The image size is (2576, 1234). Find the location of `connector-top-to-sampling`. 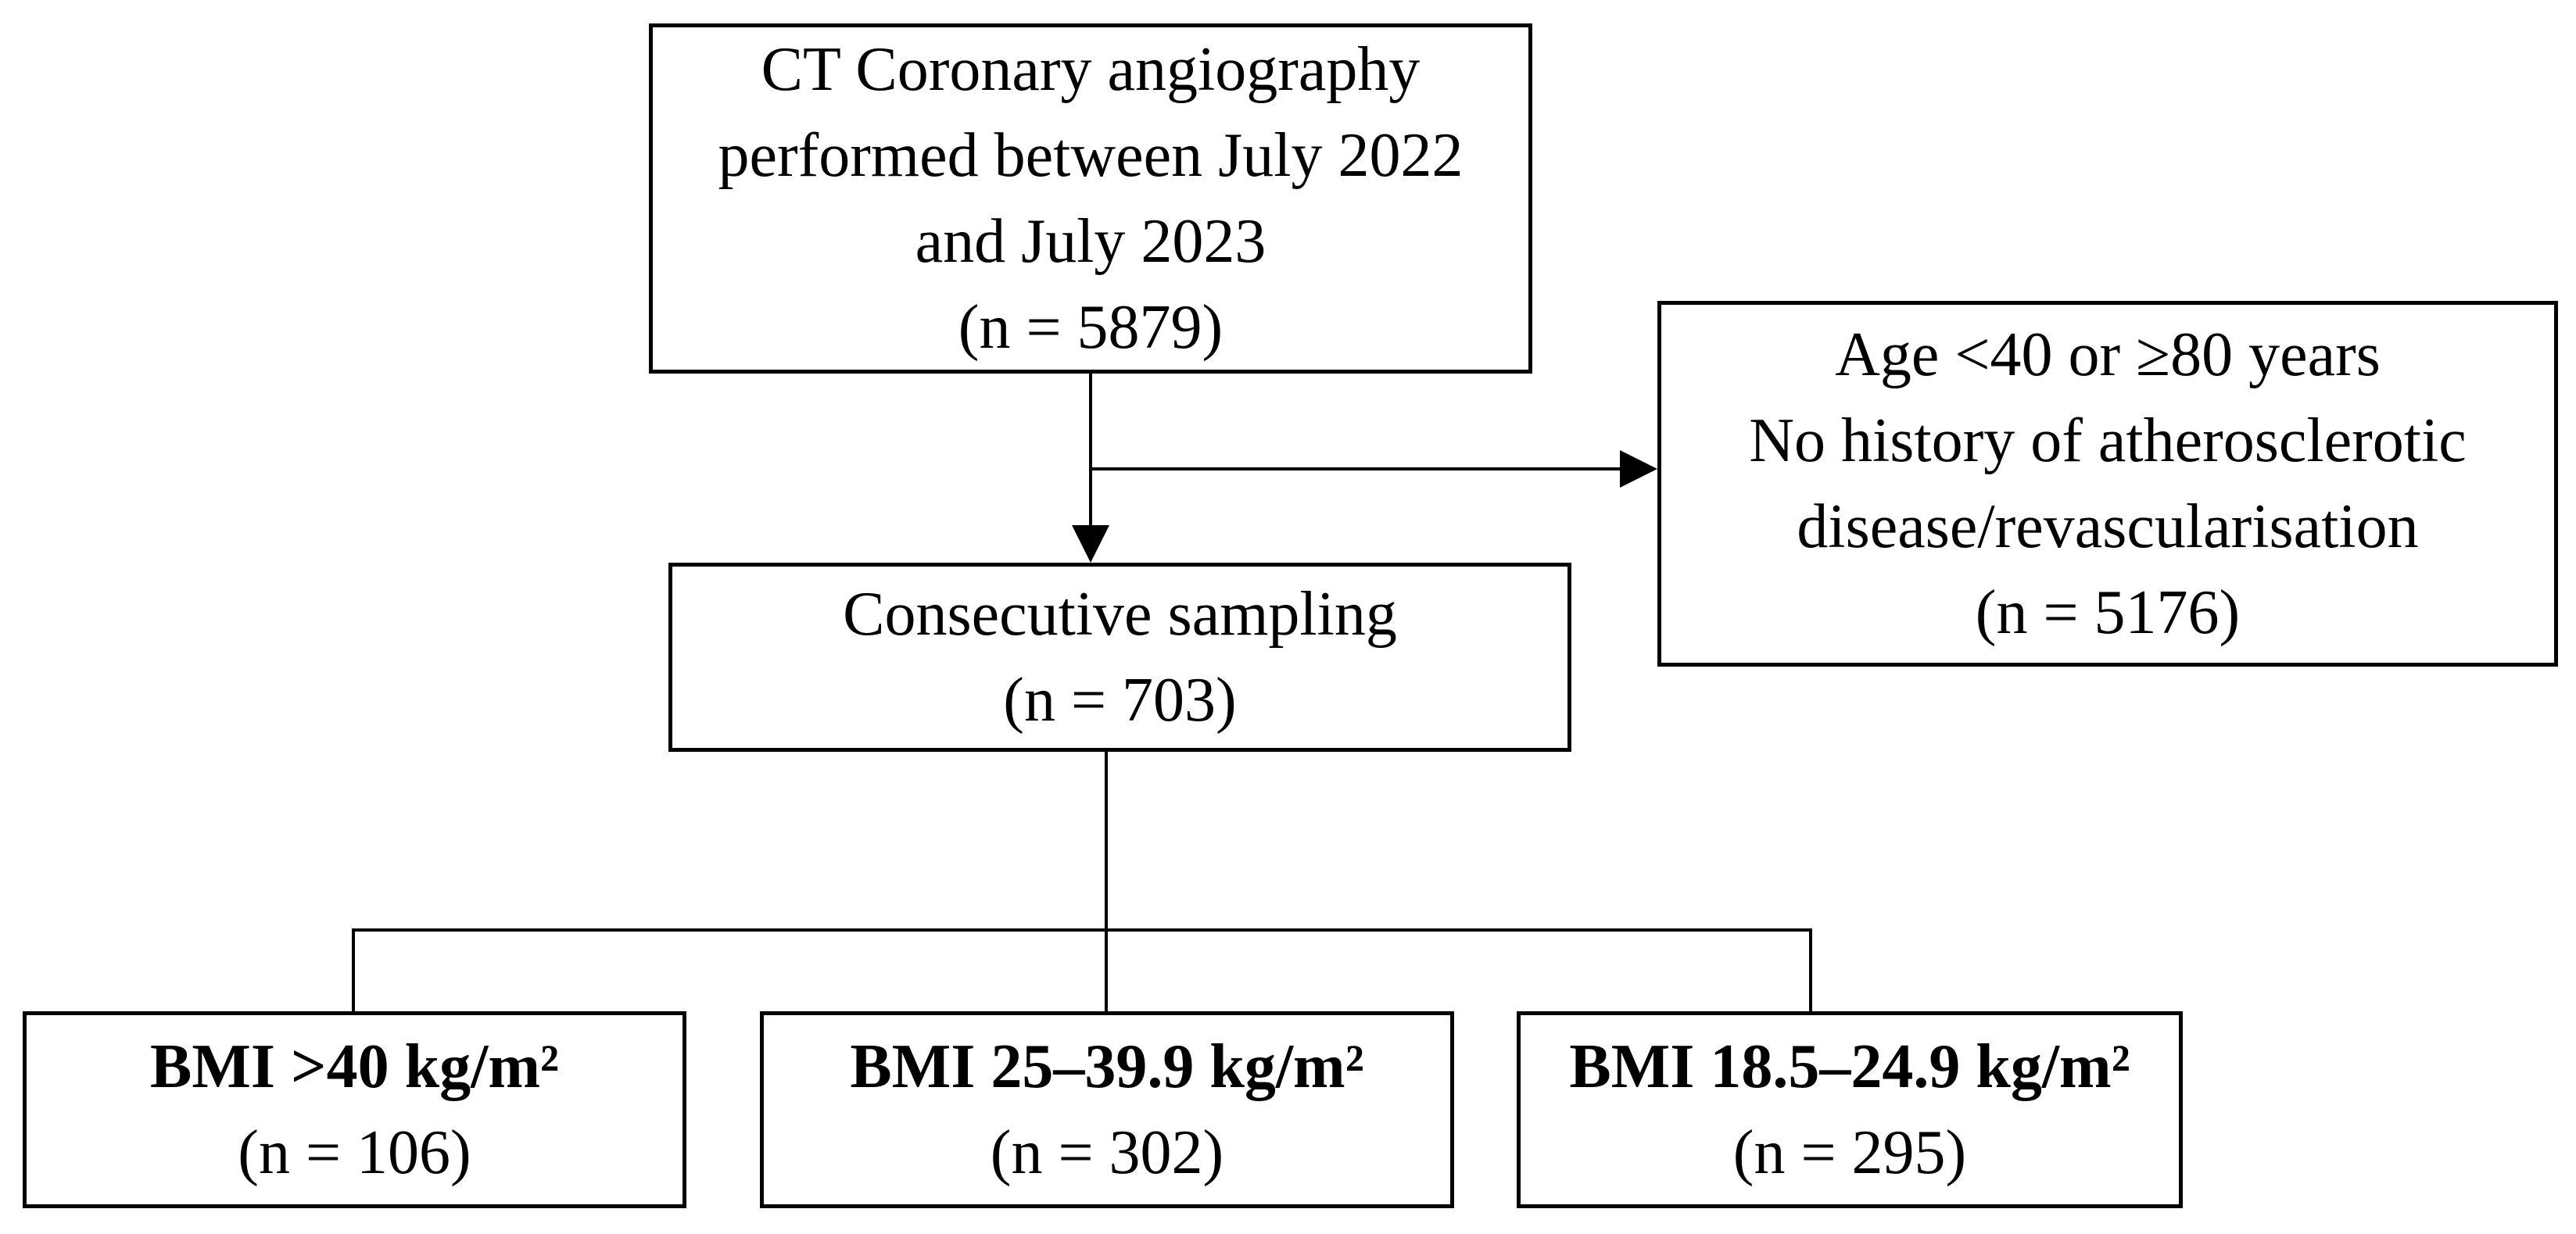

connector-top-to-sampling is located at coordinates (1090, 452).